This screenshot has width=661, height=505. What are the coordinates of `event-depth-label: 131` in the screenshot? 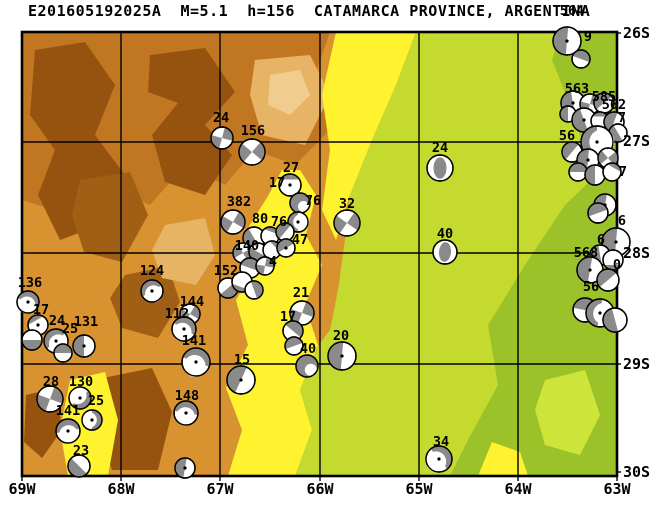 It's located at (86, 322).